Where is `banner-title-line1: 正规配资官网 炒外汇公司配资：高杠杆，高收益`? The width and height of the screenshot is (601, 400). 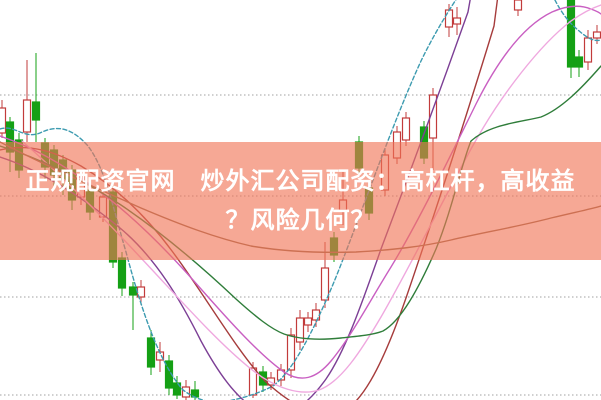
banner-title-line1: 正规配资官网 炒外汇公司配资：高杠杆，高收益 is located at coordinates (300, 181).